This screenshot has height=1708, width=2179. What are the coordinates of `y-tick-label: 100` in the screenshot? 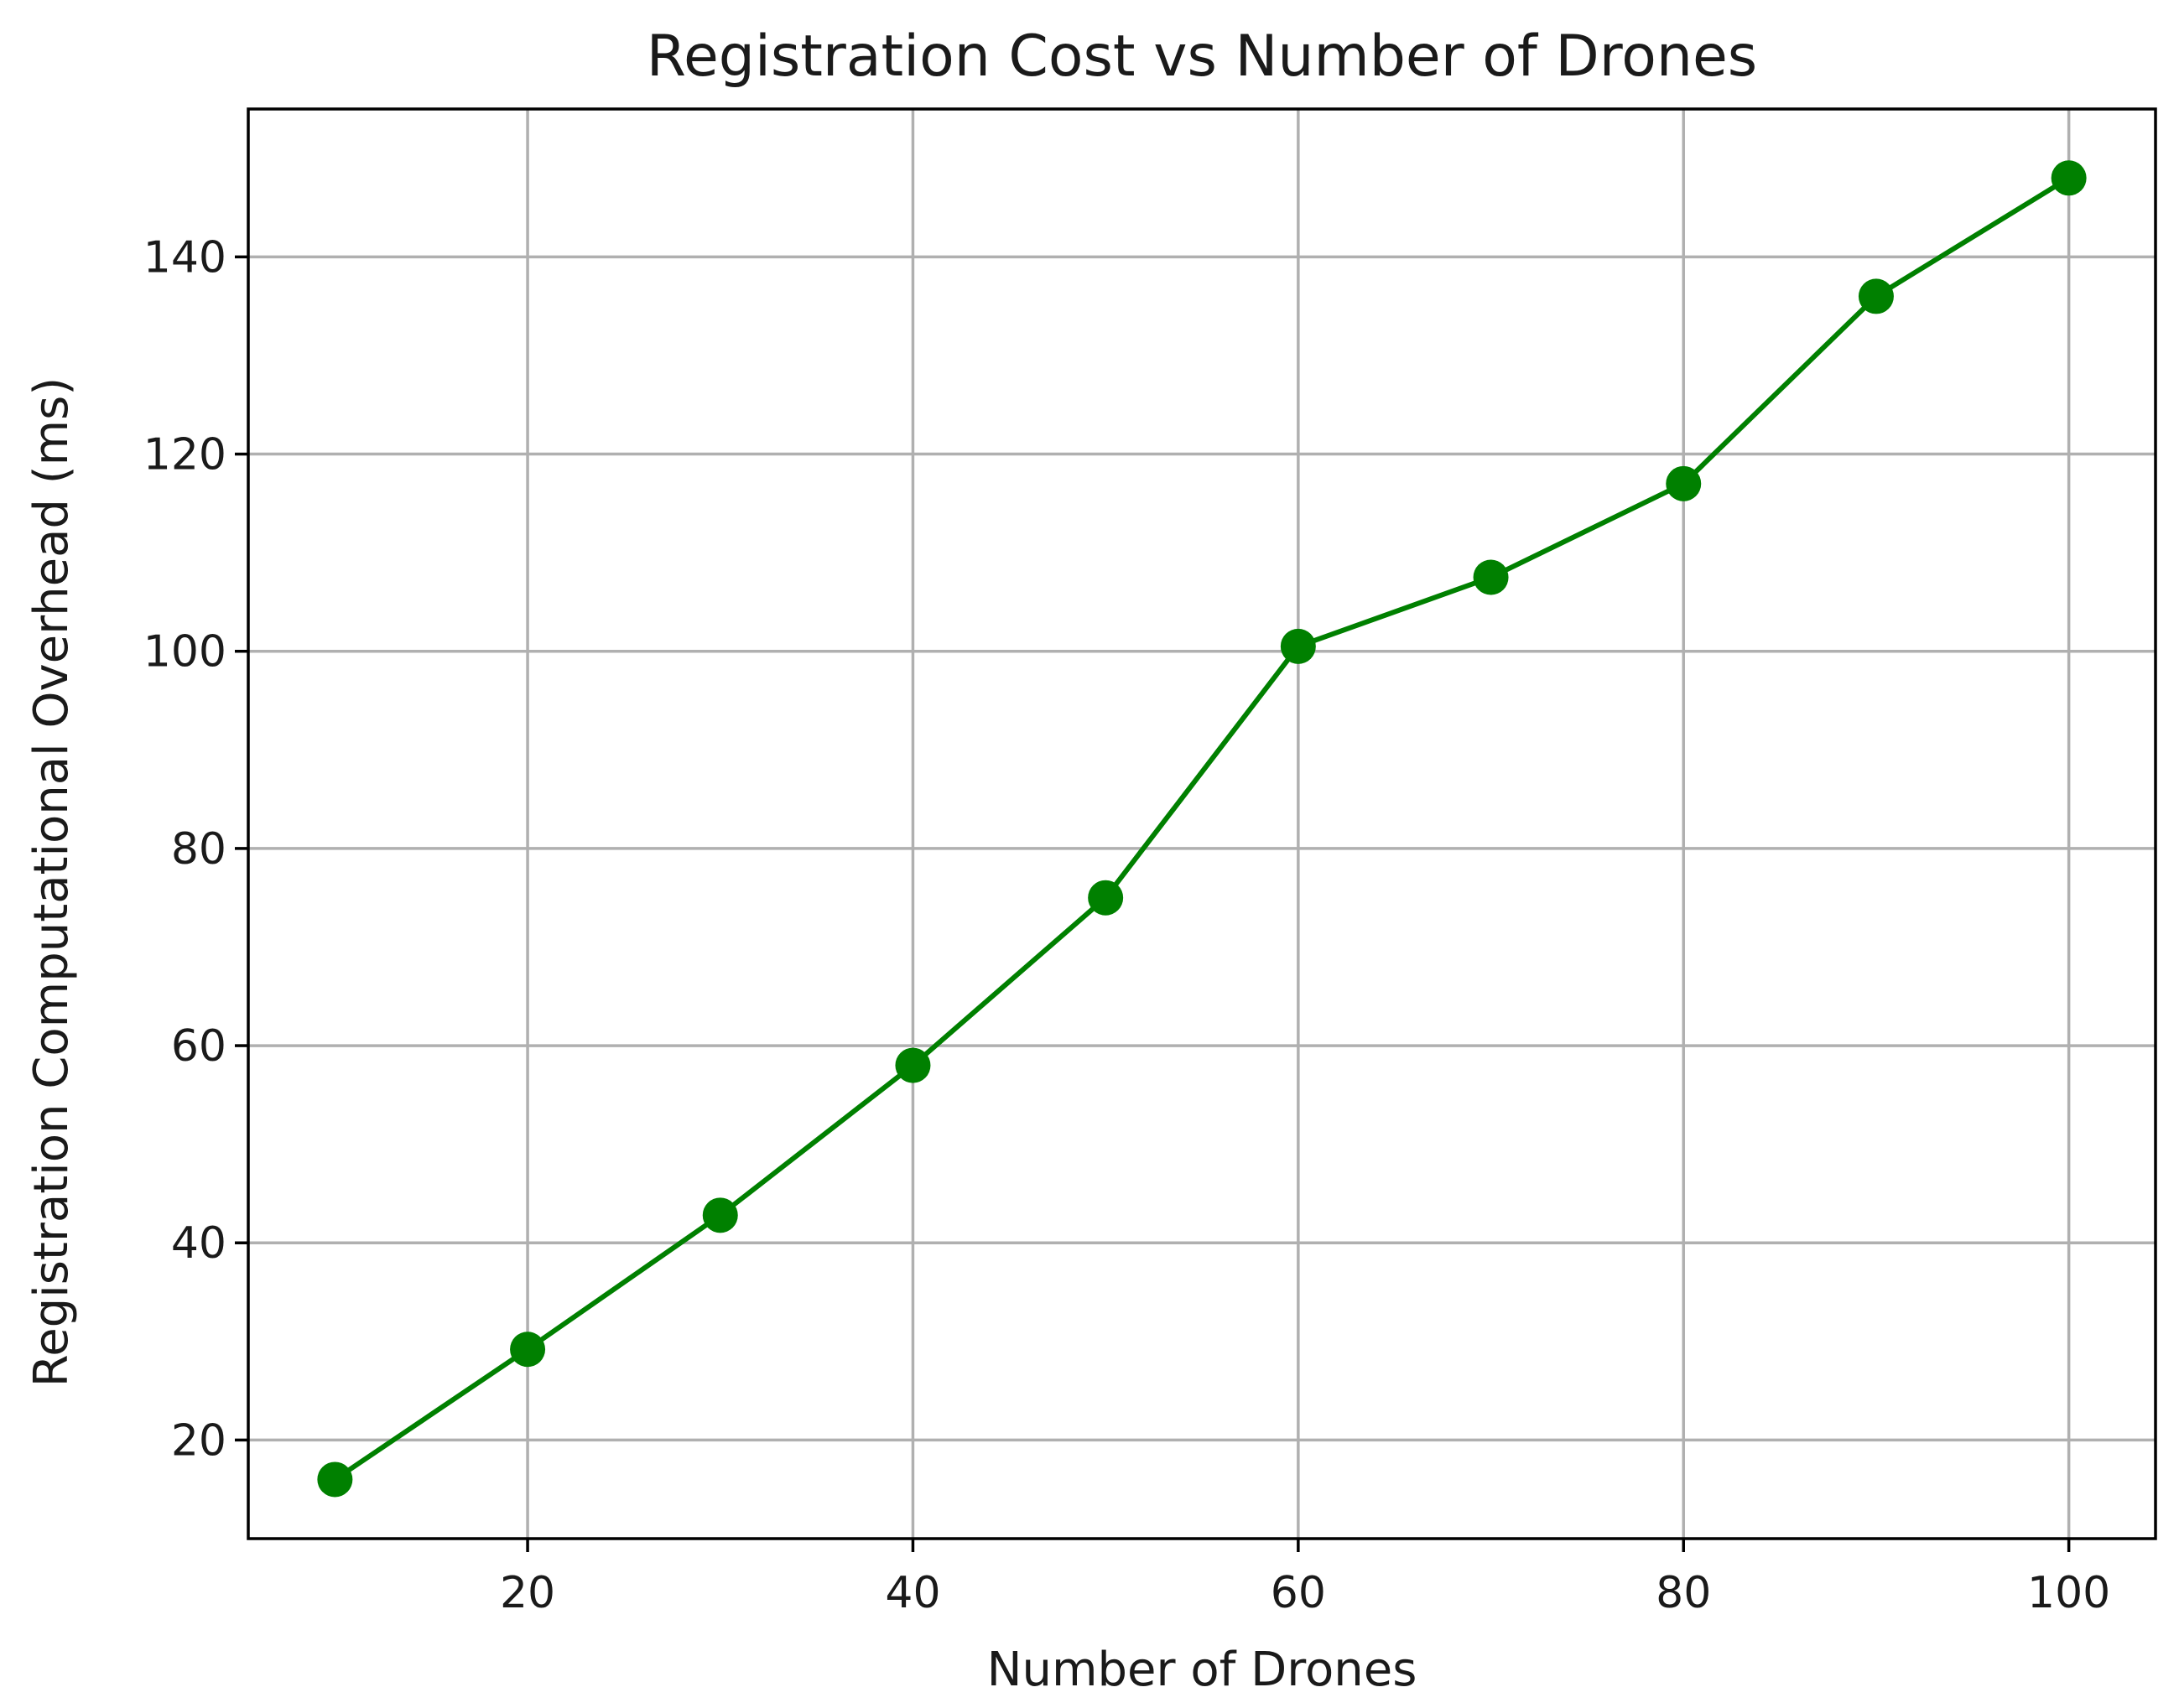 It's located at (184, 652).